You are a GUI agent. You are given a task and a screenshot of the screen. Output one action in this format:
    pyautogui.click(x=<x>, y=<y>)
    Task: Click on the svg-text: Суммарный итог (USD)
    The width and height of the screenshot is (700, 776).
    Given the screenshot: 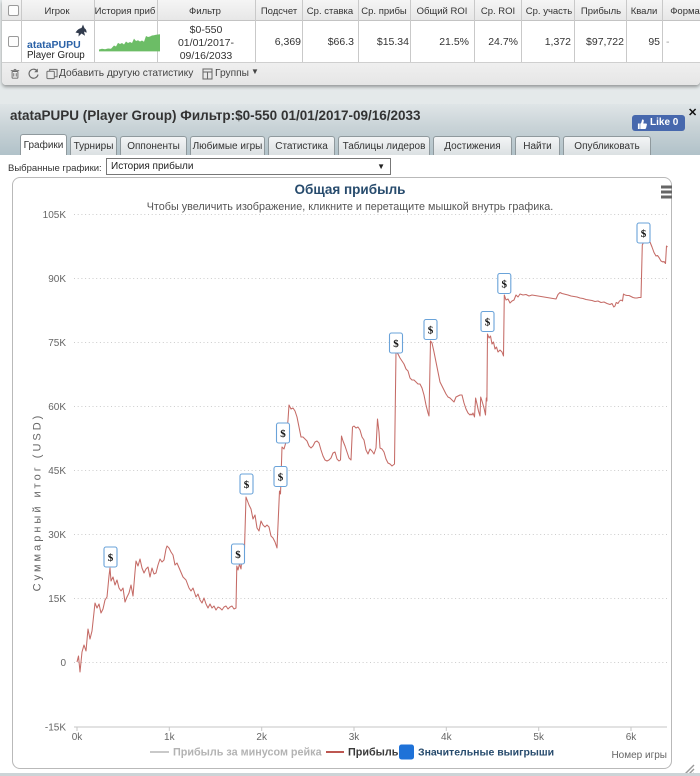 What is the action you would take?
    pyautogui.click(x=38, y=502)
    